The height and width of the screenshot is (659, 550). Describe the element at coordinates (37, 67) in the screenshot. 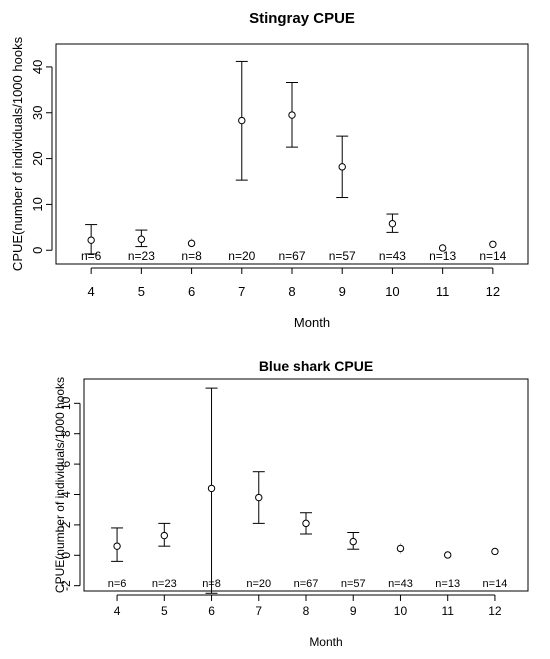

I see `y-tick-label: 40` at that location.